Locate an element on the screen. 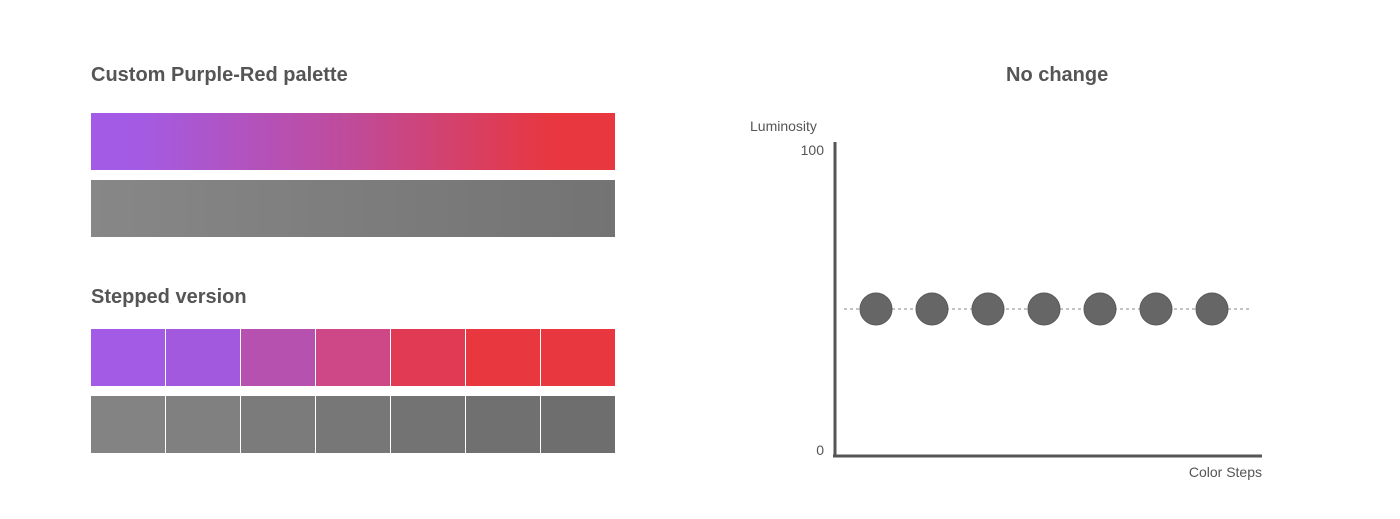 The width and height of the screenshot is (1400, 519). y-tick-0: 0 is located at coordinates (820, 450).